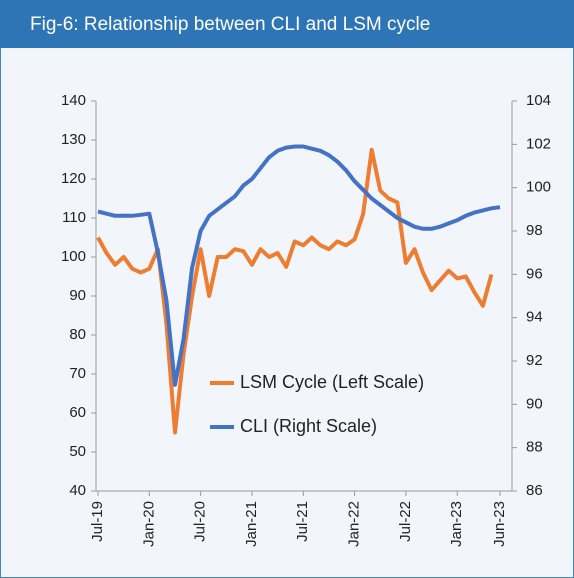 The height and width of the screenshot is (578, 574). What do you see at coordinates (73, 178) in the screenshot?
I see `y-tick-label: 120` at bounding box center [73, 178].